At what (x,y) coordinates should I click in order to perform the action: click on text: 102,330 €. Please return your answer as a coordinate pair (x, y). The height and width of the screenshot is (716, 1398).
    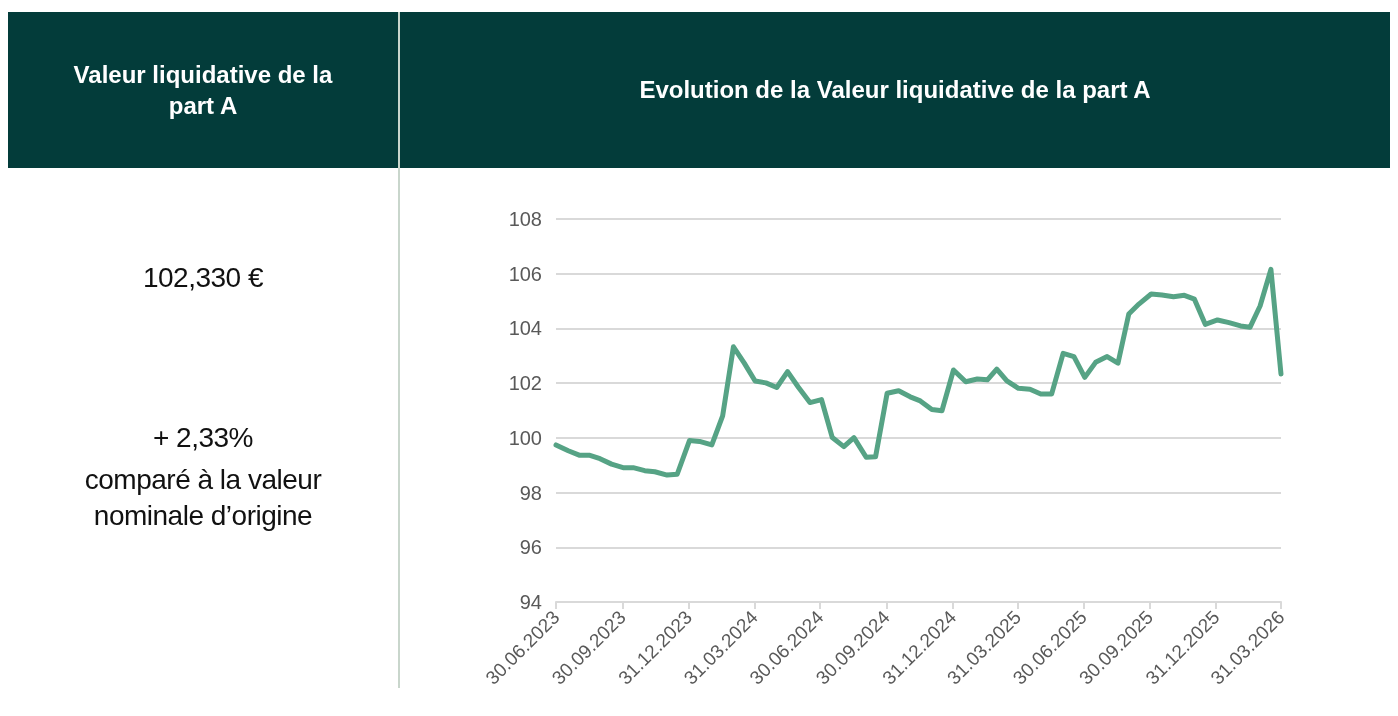
    Looking at the image, I should click on (203, 278).